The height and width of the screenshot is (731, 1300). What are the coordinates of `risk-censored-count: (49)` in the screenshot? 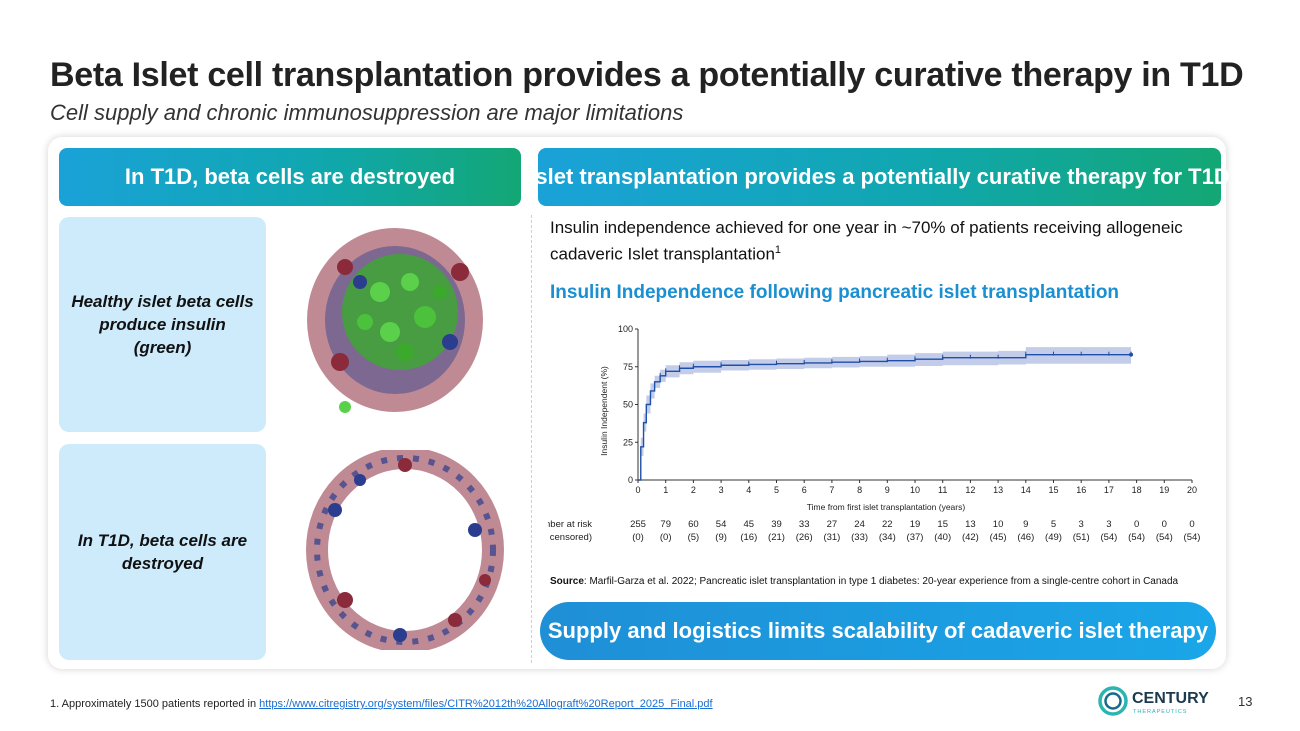 It's located at (1053, 537).